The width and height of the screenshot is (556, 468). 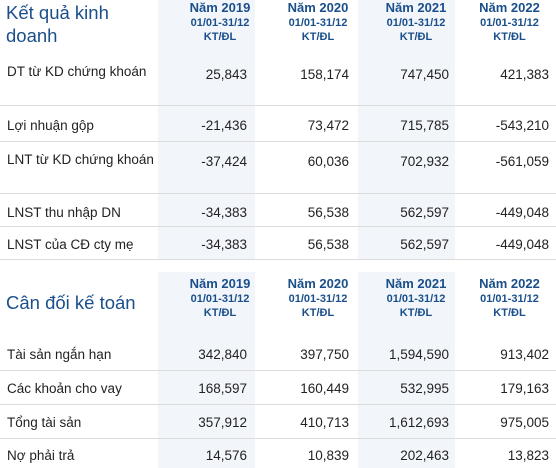 I want to click on income-statement-title: Kết quả kinh doanh, so click(x=57, y=24).